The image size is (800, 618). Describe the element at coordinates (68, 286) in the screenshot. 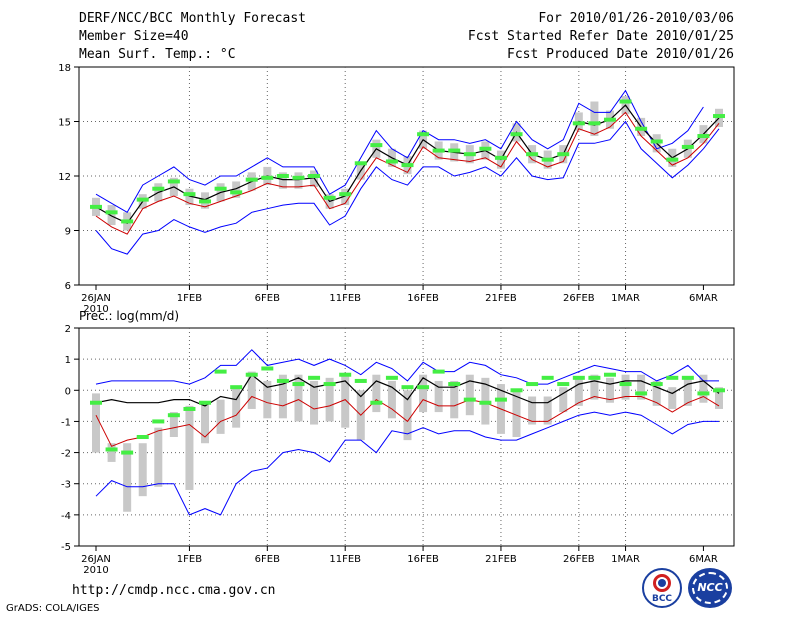

I see `temp-y-tick-label: 6` at that location.